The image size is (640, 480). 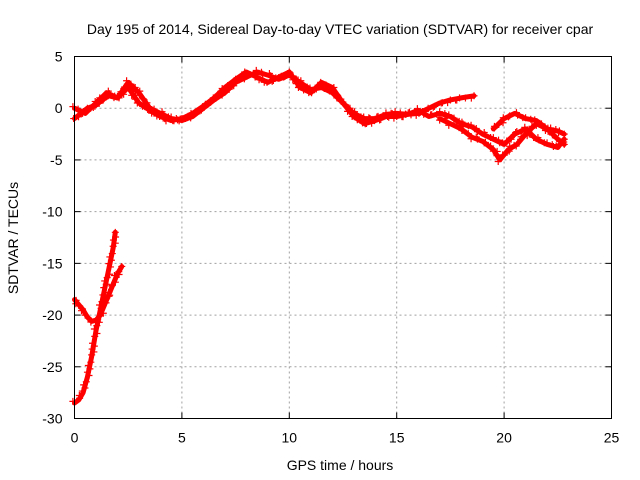 I want to click on y-axis-label: SDTVAR / TECUs, so click(x=13, y=238).